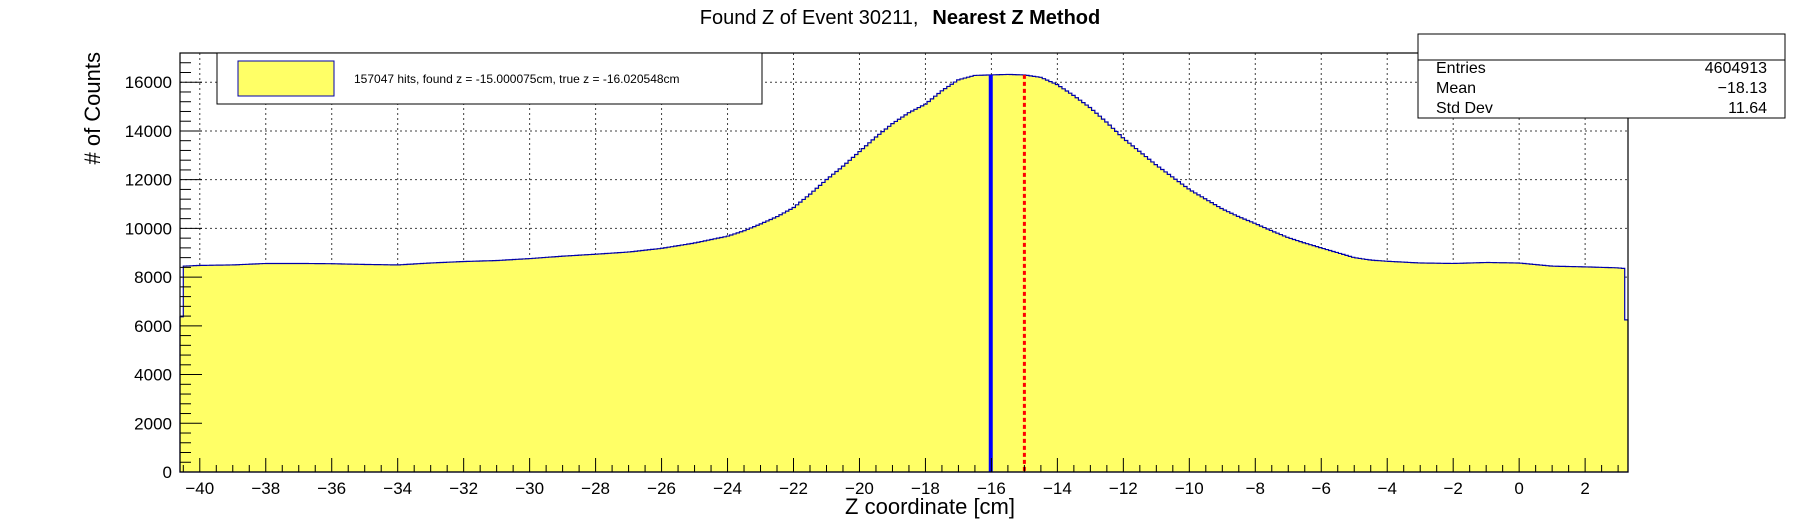 The image size is (1796, 522). Describe the element at coordinates (1461, 68) in the screenshot. I see `stats-entries-label: Entries` at that location.